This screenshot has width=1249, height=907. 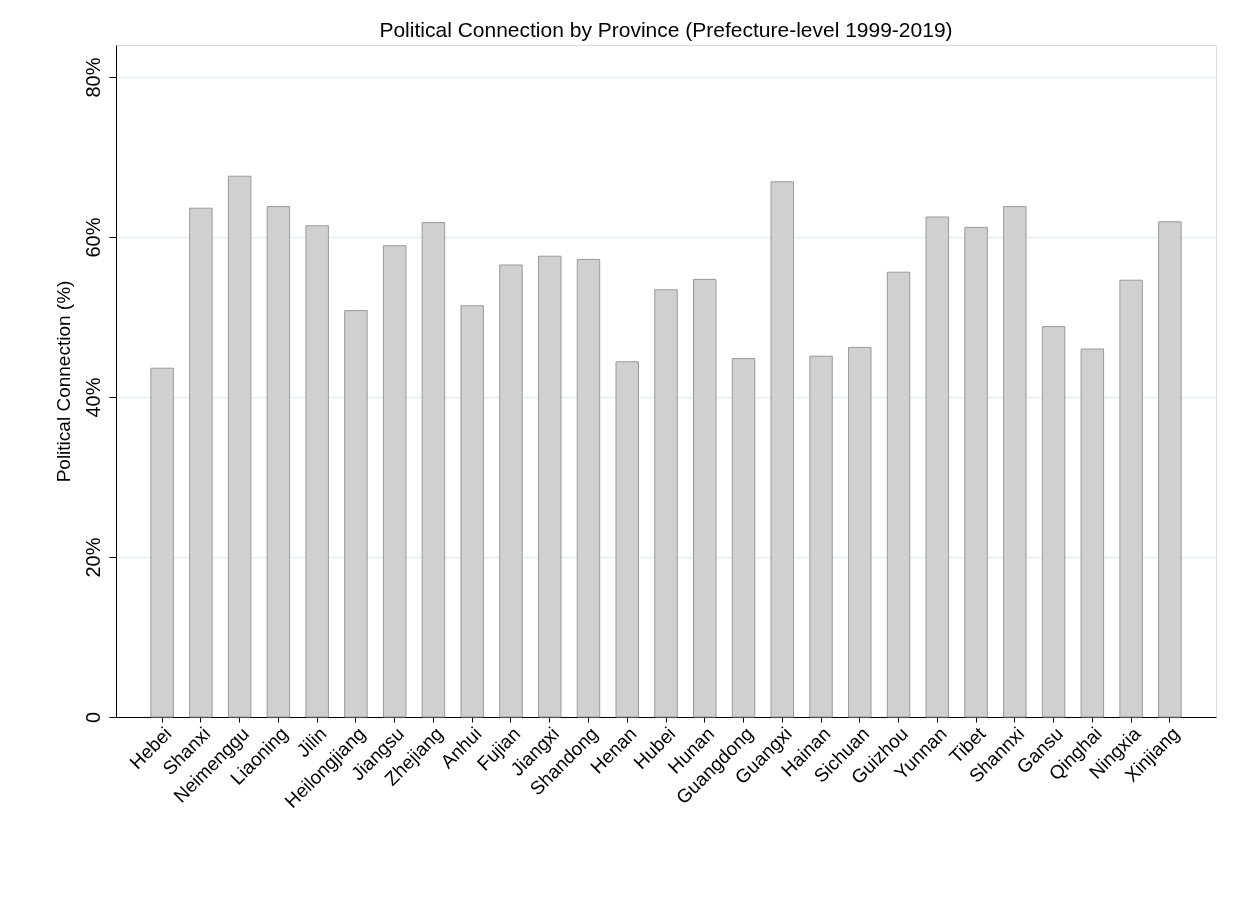 I want to click on y-tick-label: 40%, so click(x=92, y=397).